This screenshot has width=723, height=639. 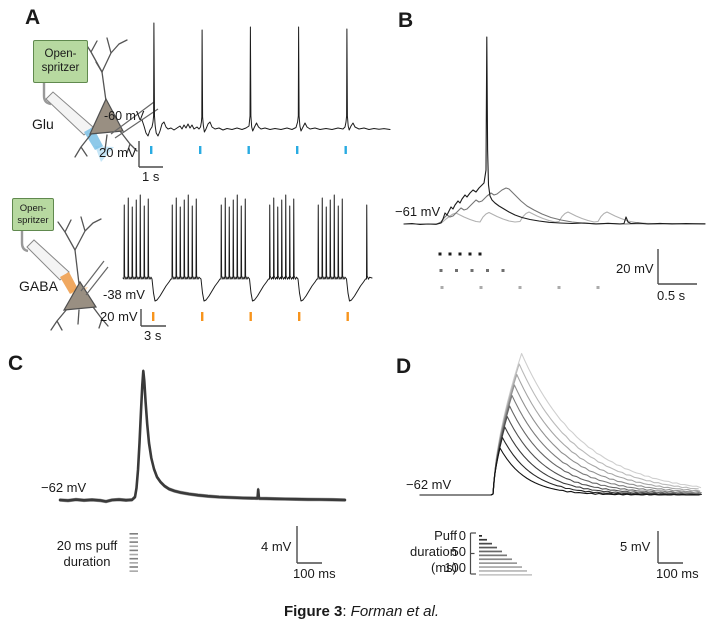 What do you see at coordinates (677, 573) in the screenshot?
I see `scale-h-label-d: 100 ms` at bounding box center [677, 573].